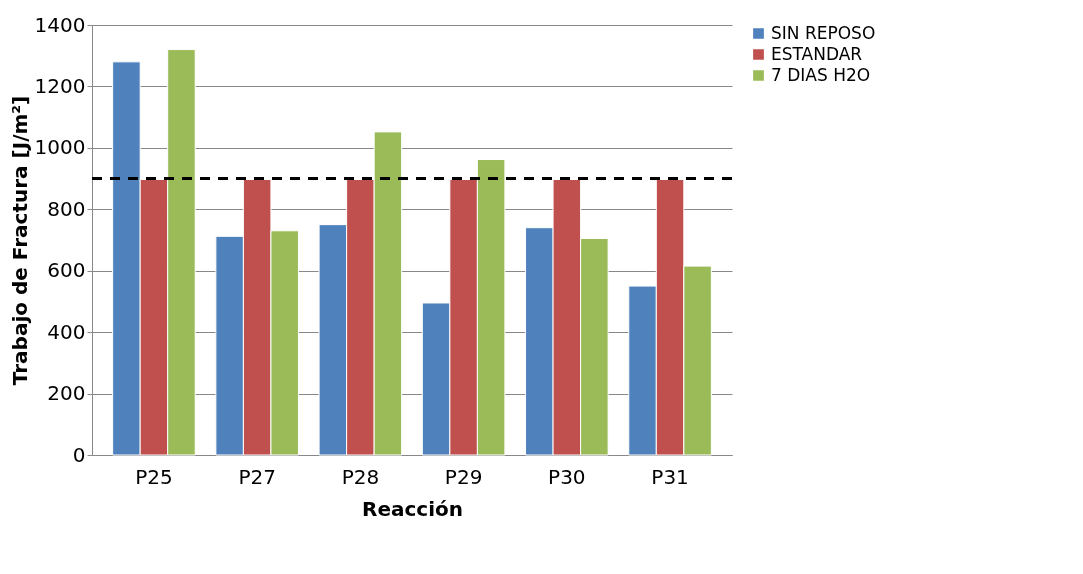 The width and height of the screenshot is (1083, 574). What do you see at coordinates (821, 74) in the screenshot?
I see `legend-label: 7 DIAS H2O` at bounding box center [821, 74].